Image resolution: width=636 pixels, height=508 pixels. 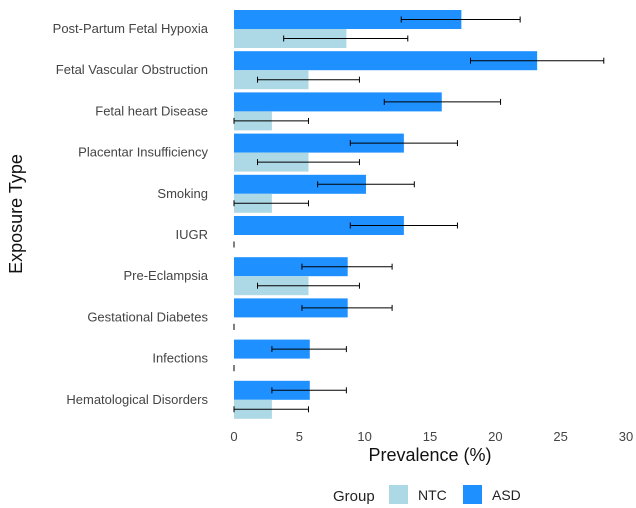 What do you see at coordinates (364, 436) in the screenshot?
I see `x-tick-label-10: 10` at bounding box center [364, 436].